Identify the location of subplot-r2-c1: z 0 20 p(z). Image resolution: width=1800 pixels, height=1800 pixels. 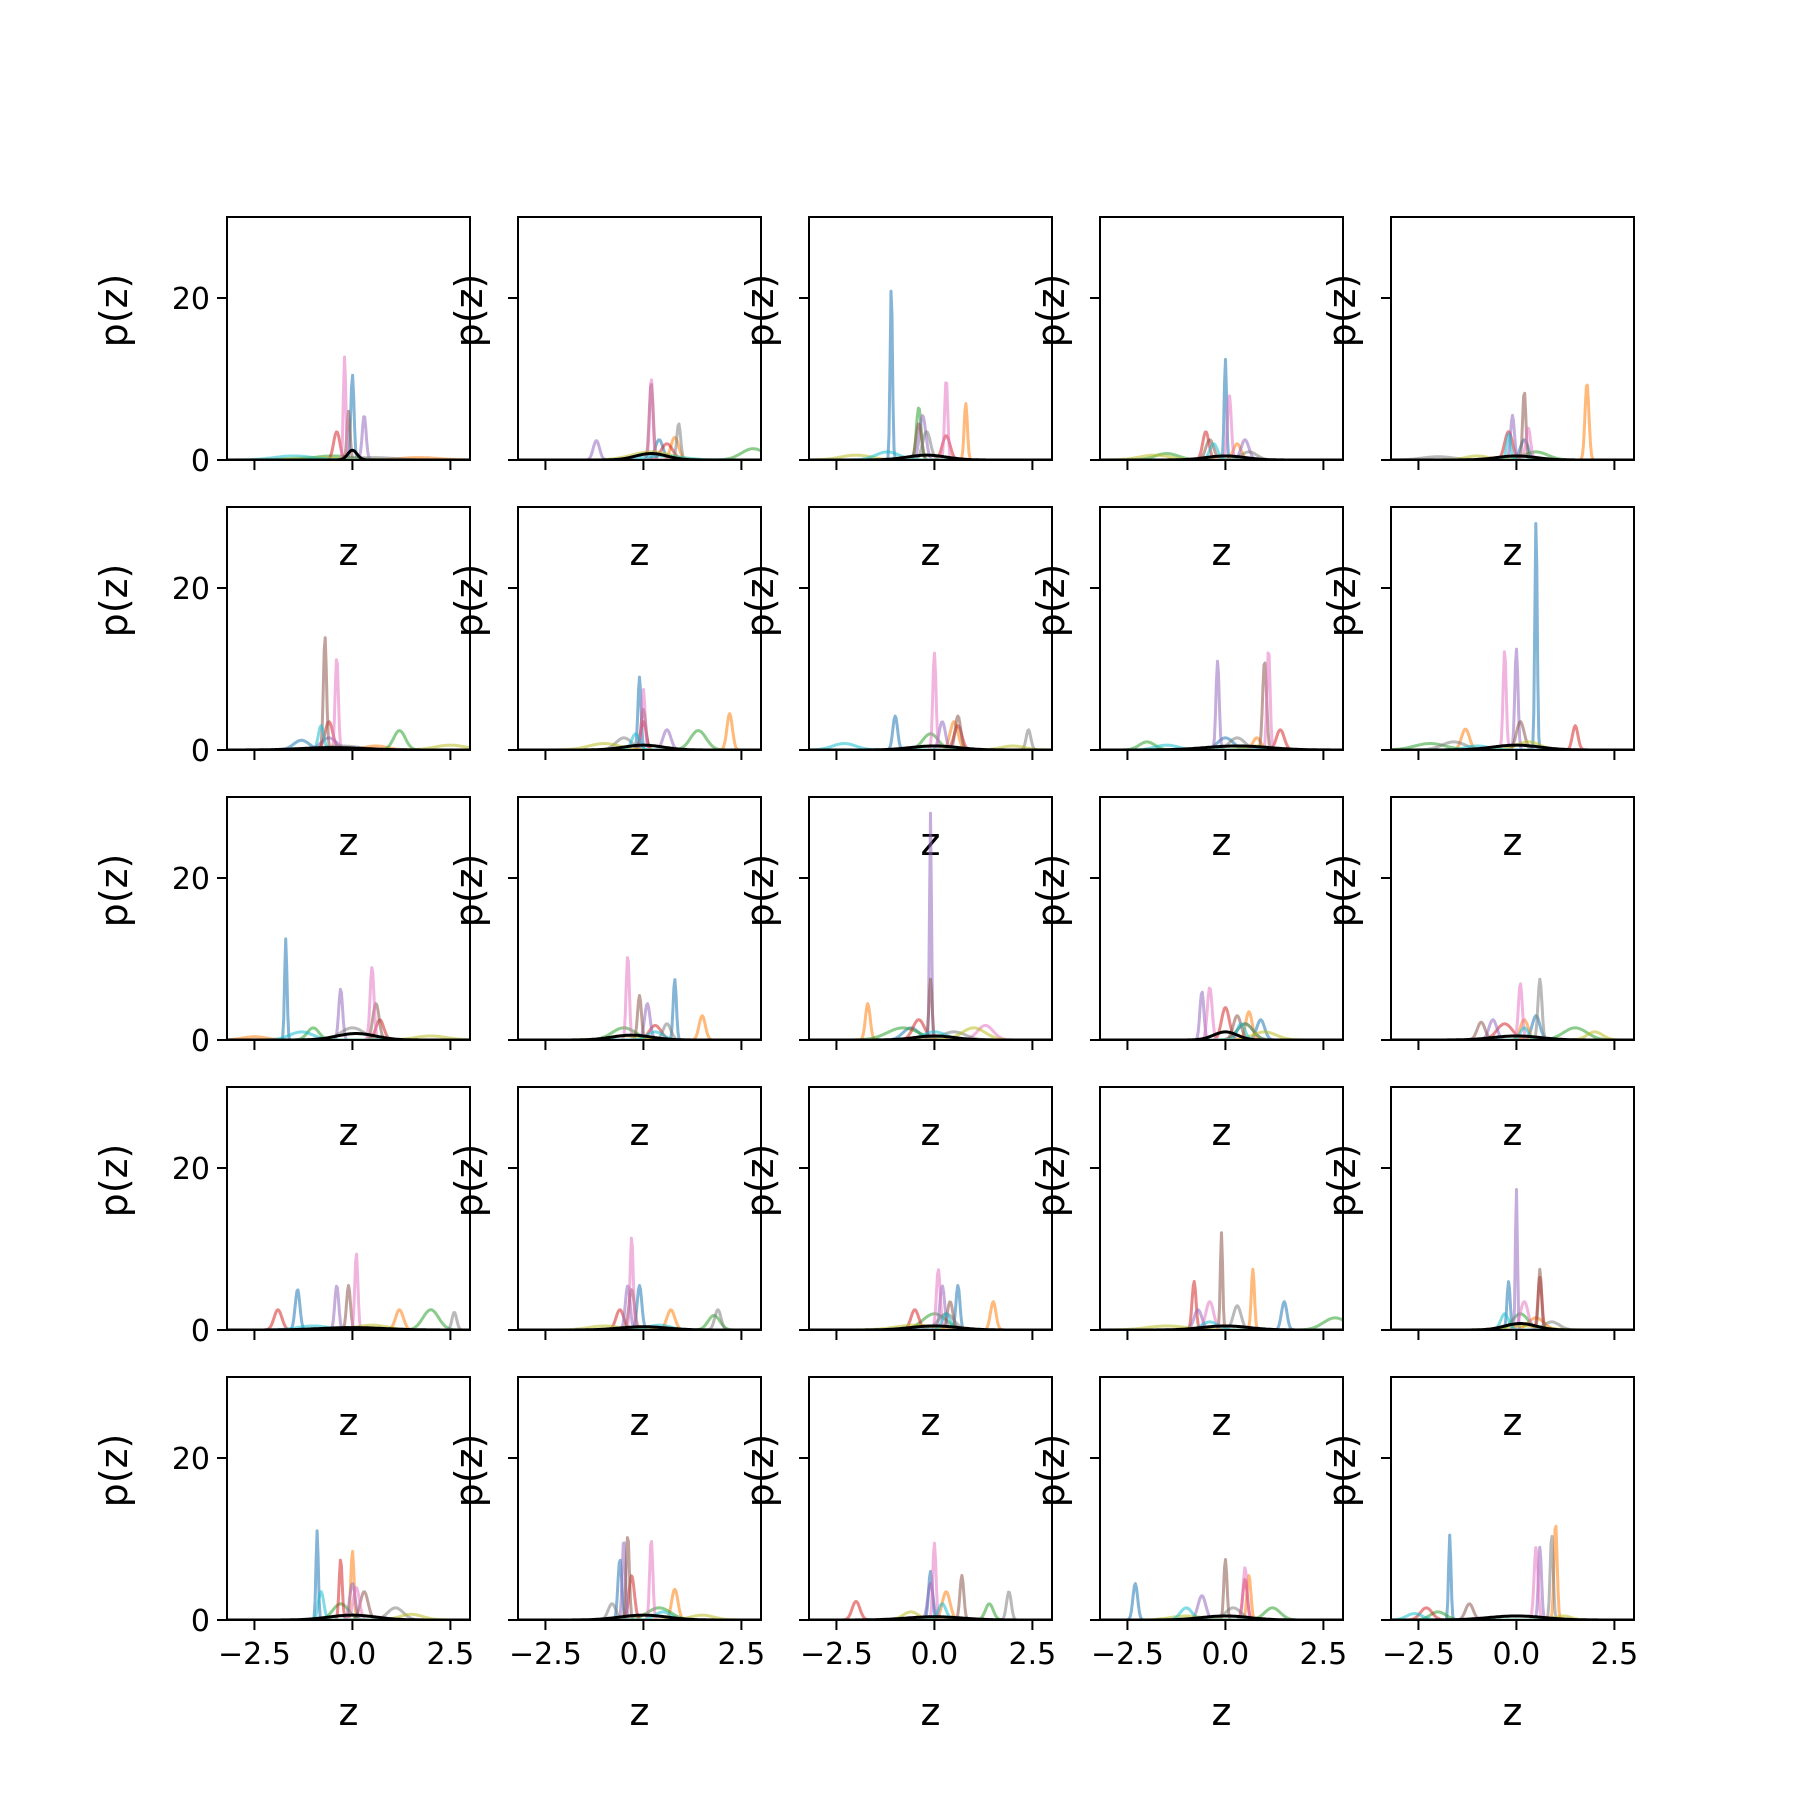
(281, 685).